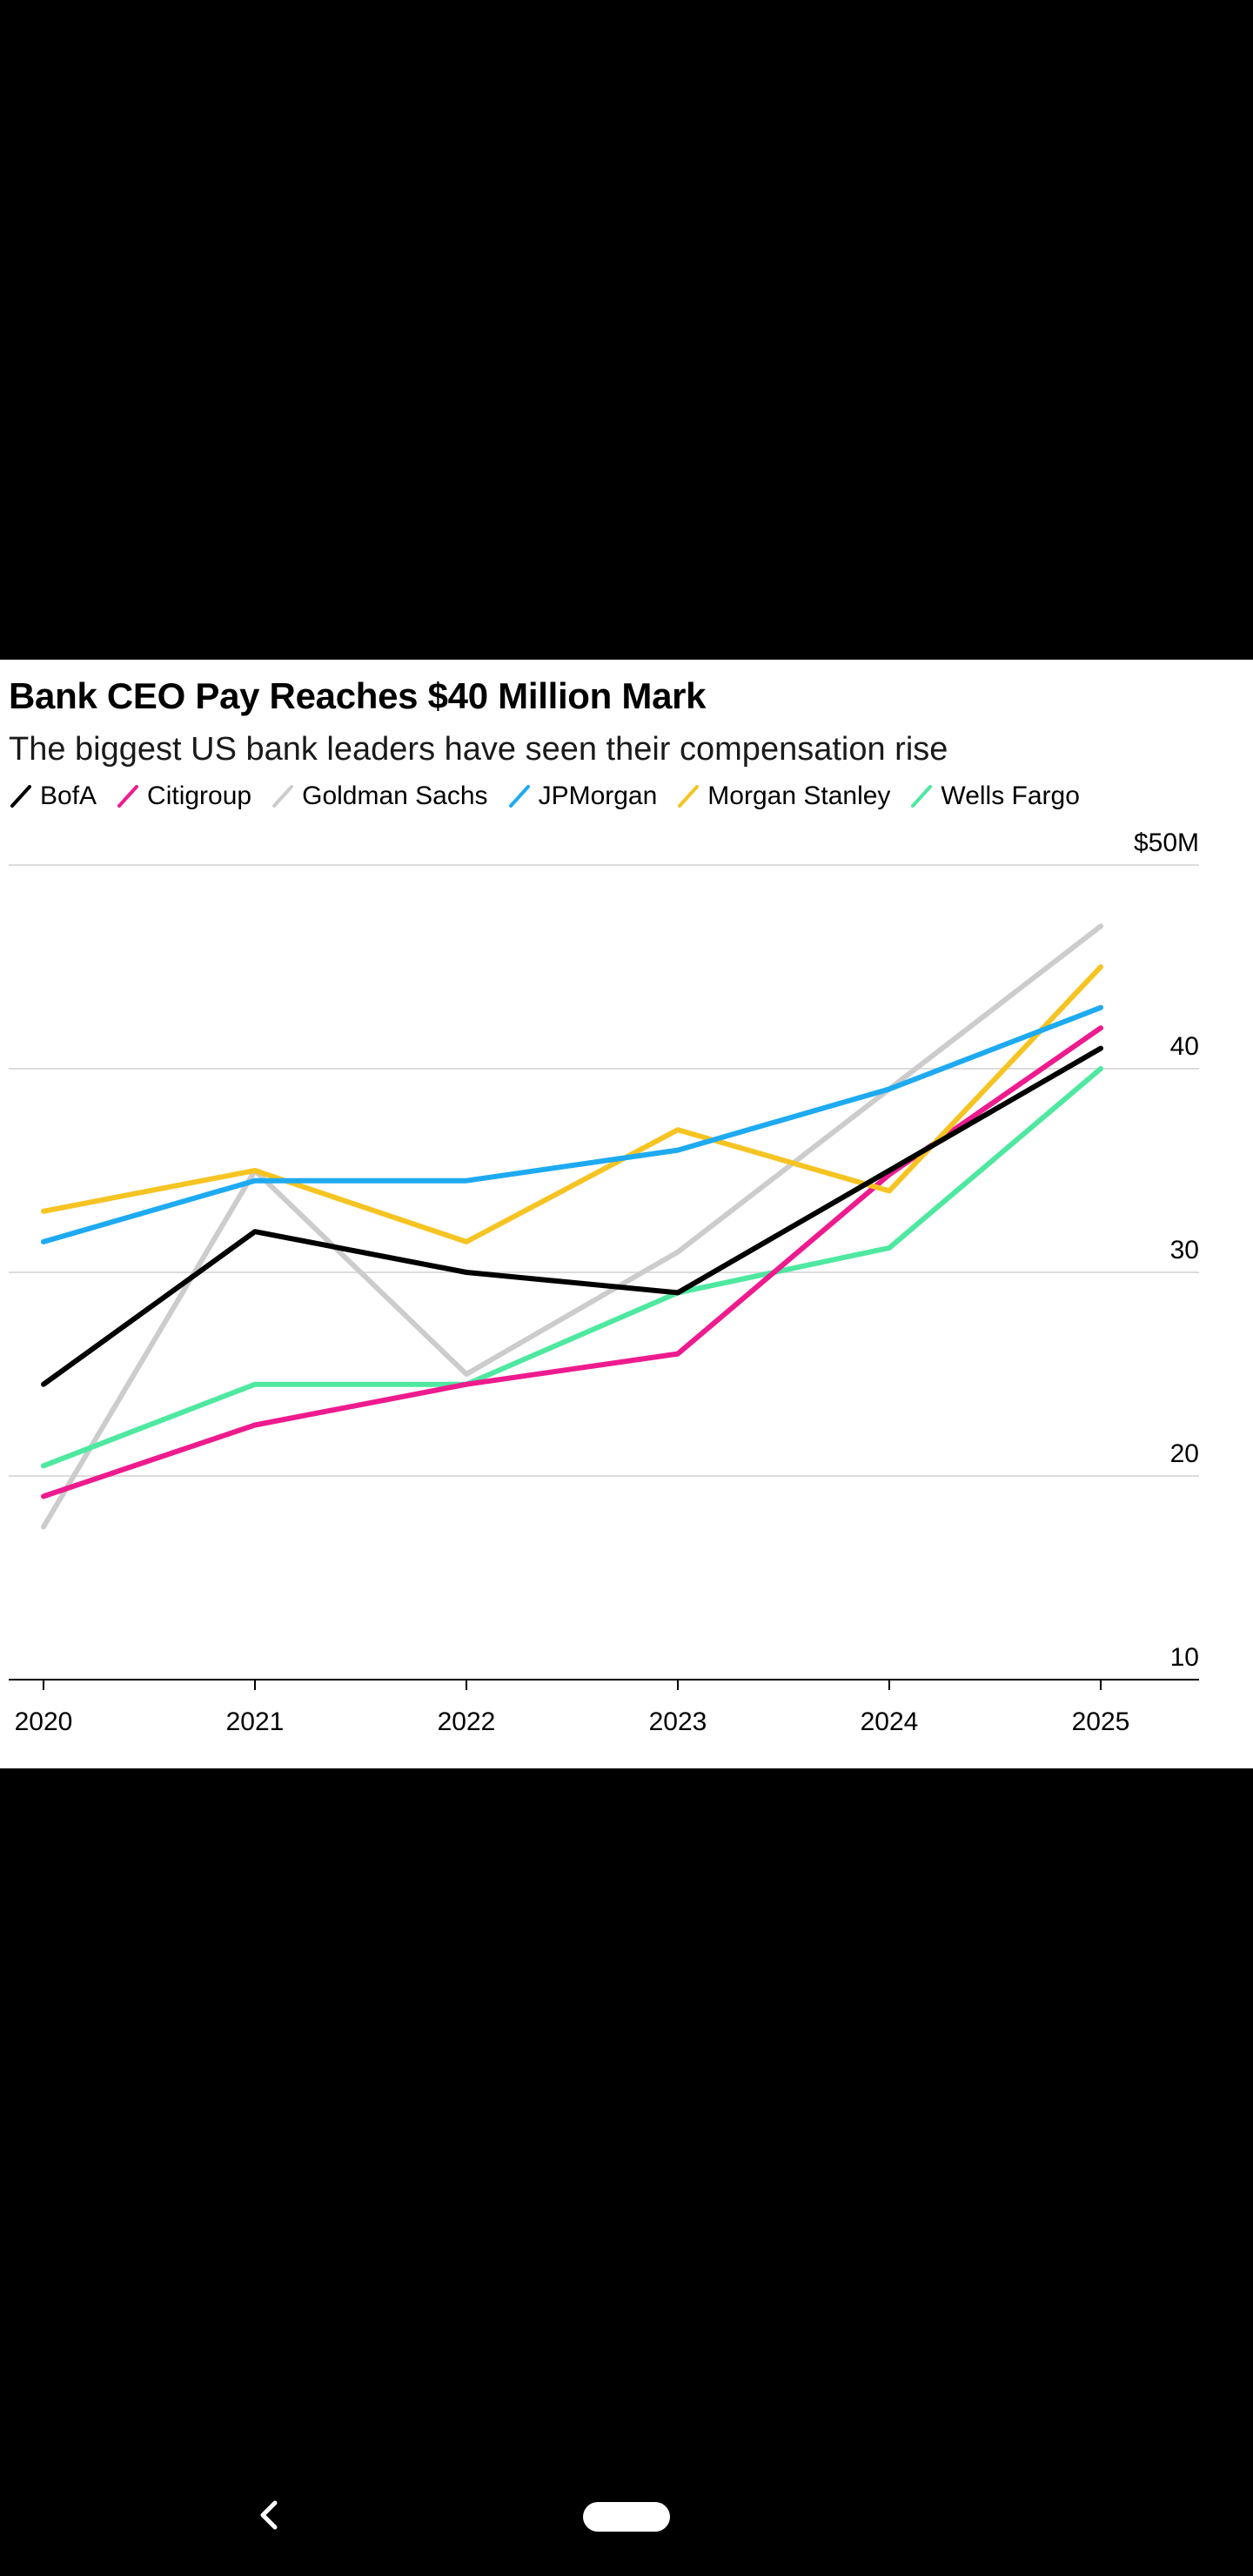 Image resolution: width=1253 pixels, height=2576 pixels. What do you see at coordinates (256, 1721) in the screenshot?
I see `x-tick-label-2021: 2021` at bounding box center [256, 1721].